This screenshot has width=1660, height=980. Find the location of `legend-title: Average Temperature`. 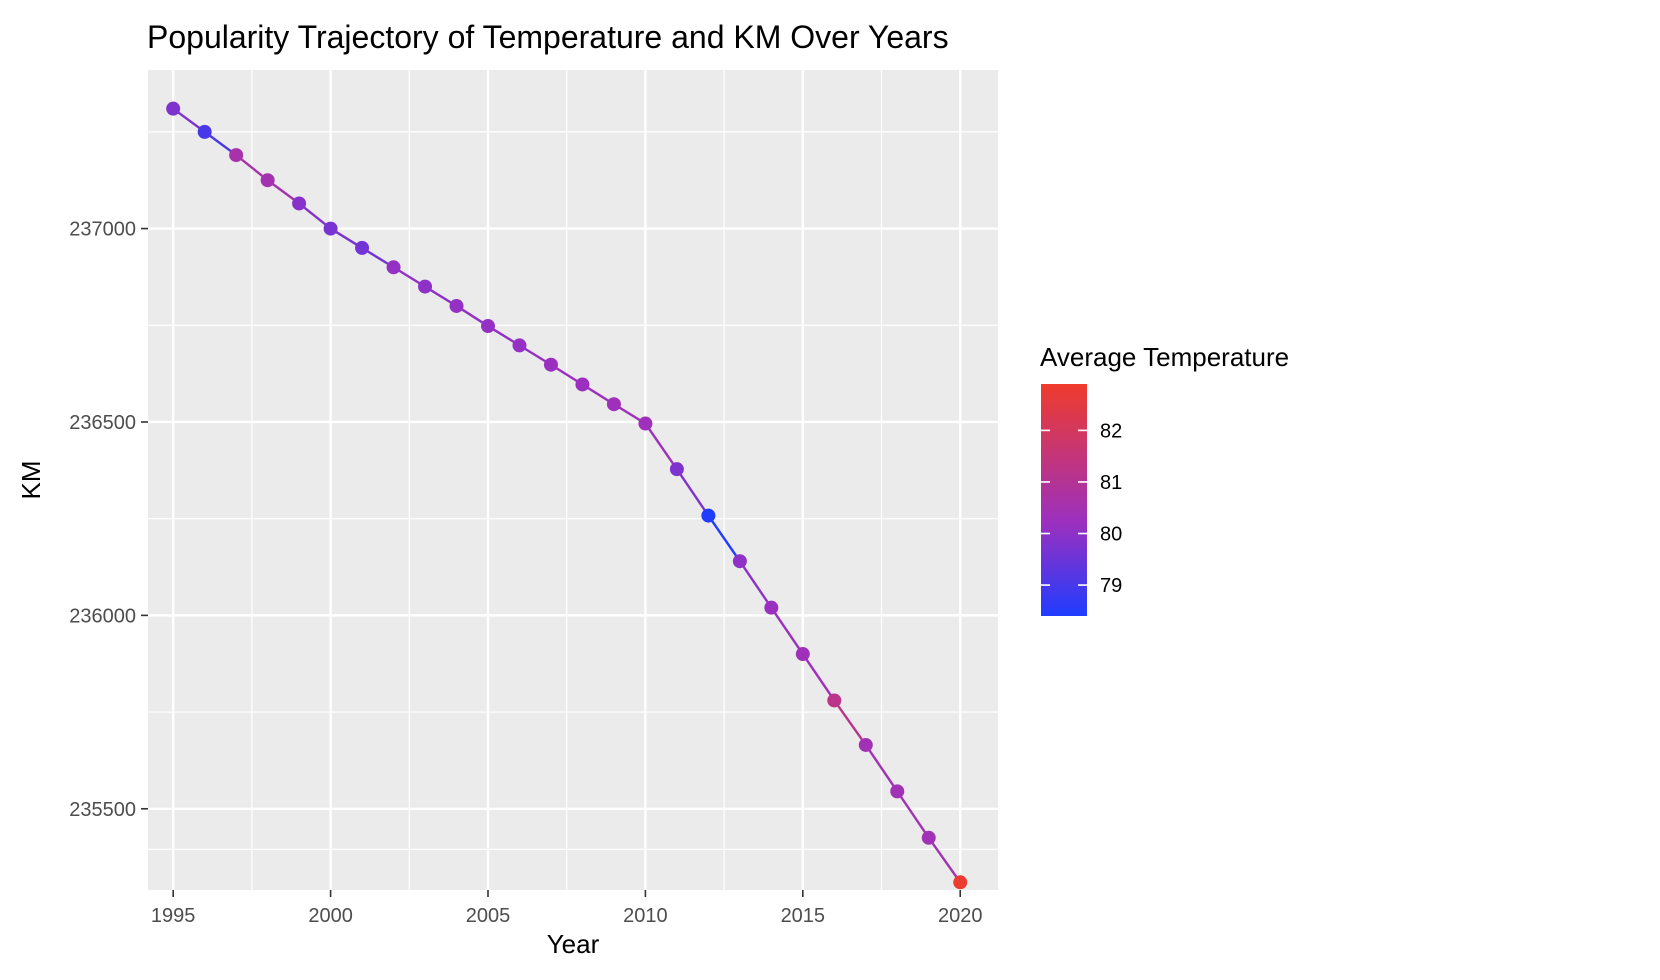

legend-title: Average Temperature is located at coordinates (1164, 357).